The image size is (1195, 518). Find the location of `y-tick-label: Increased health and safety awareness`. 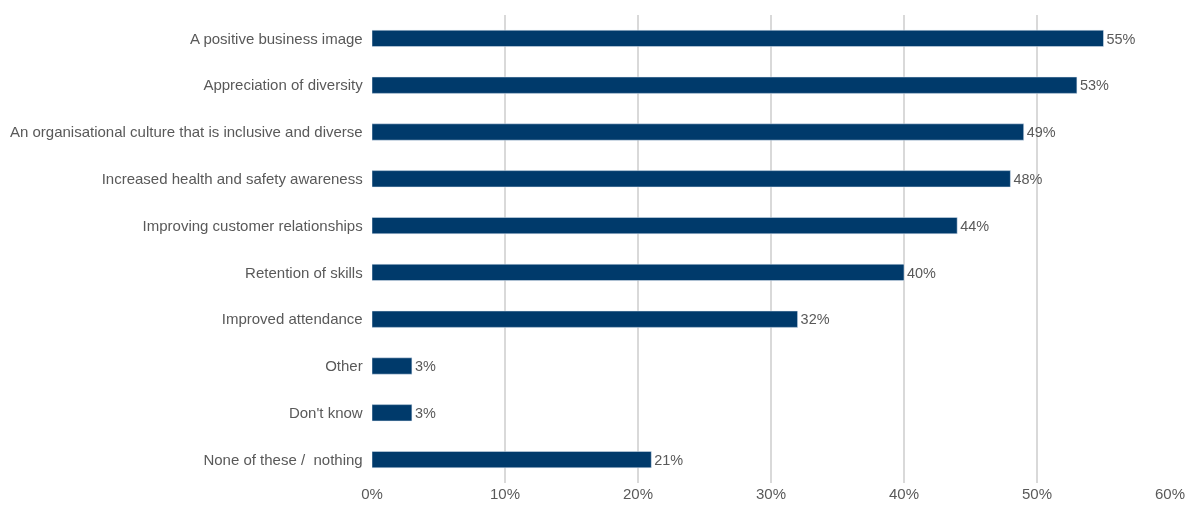

y-tick-label: Increased health and safety awareness is located at coordinates (236, 179).